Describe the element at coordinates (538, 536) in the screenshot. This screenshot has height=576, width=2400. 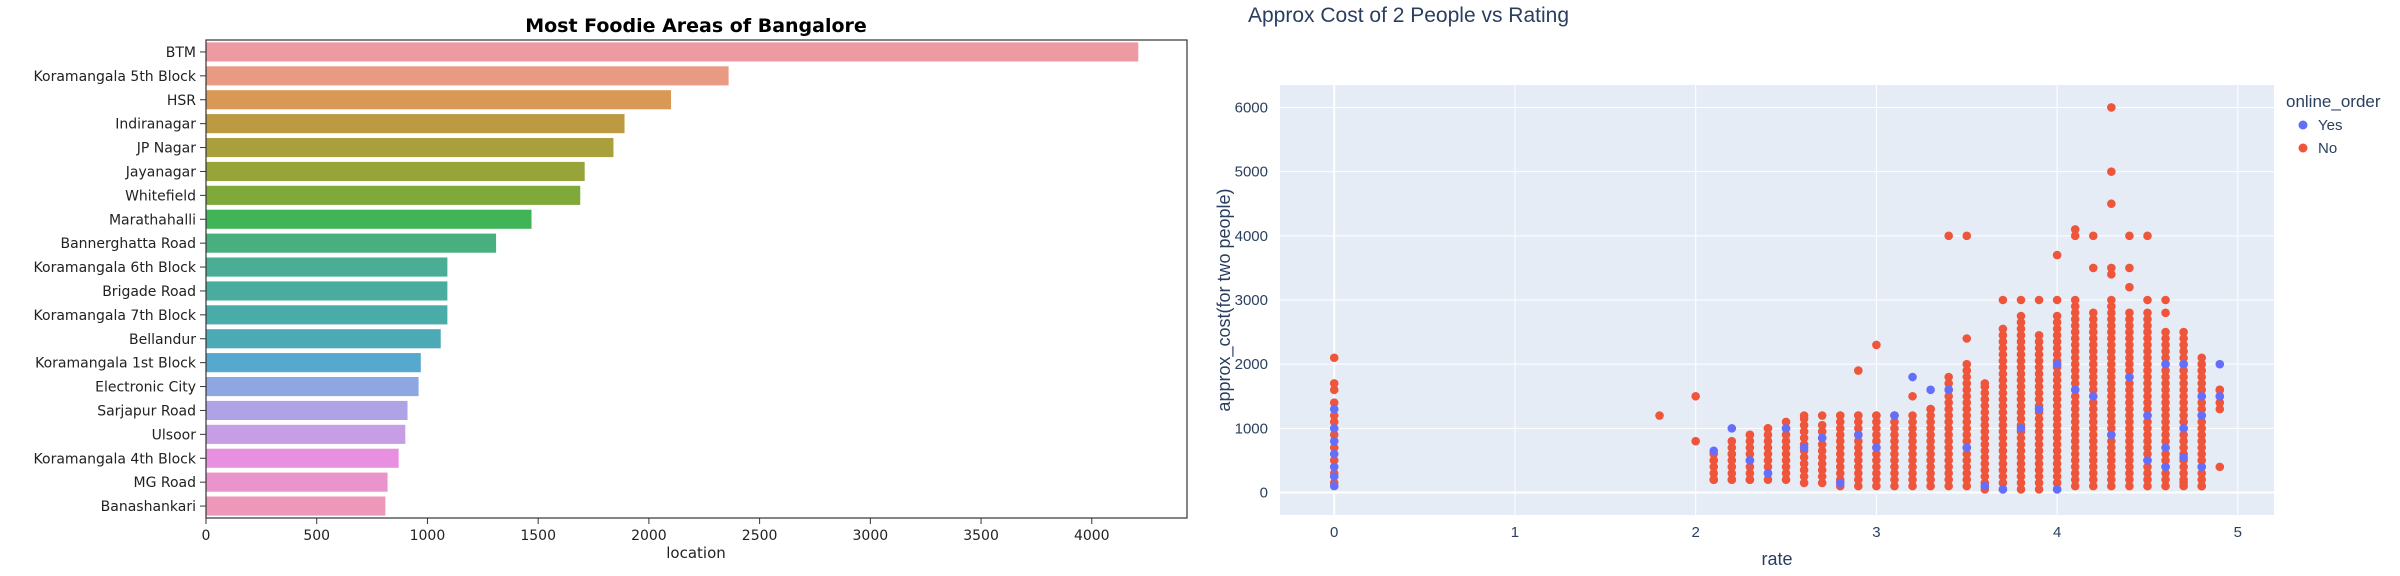
I see `bar-x-tick-label: 1500` at that location.